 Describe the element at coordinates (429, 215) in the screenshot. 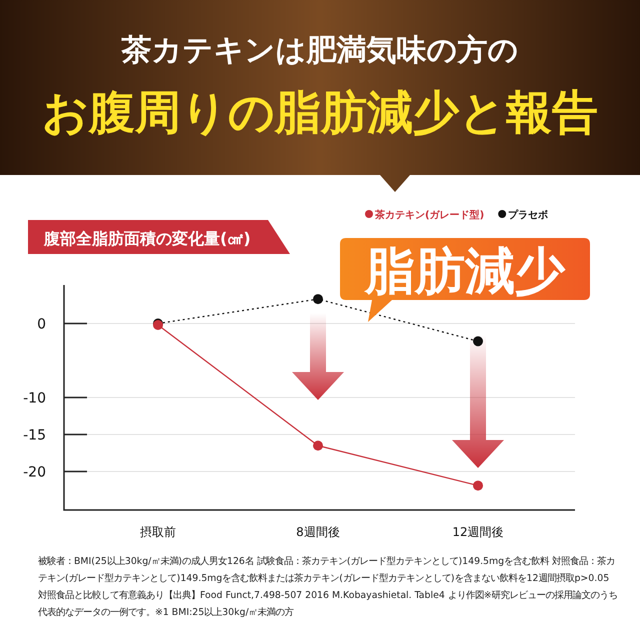

I see `legend-label: 茶カテキン(ガレード型)` at that location.